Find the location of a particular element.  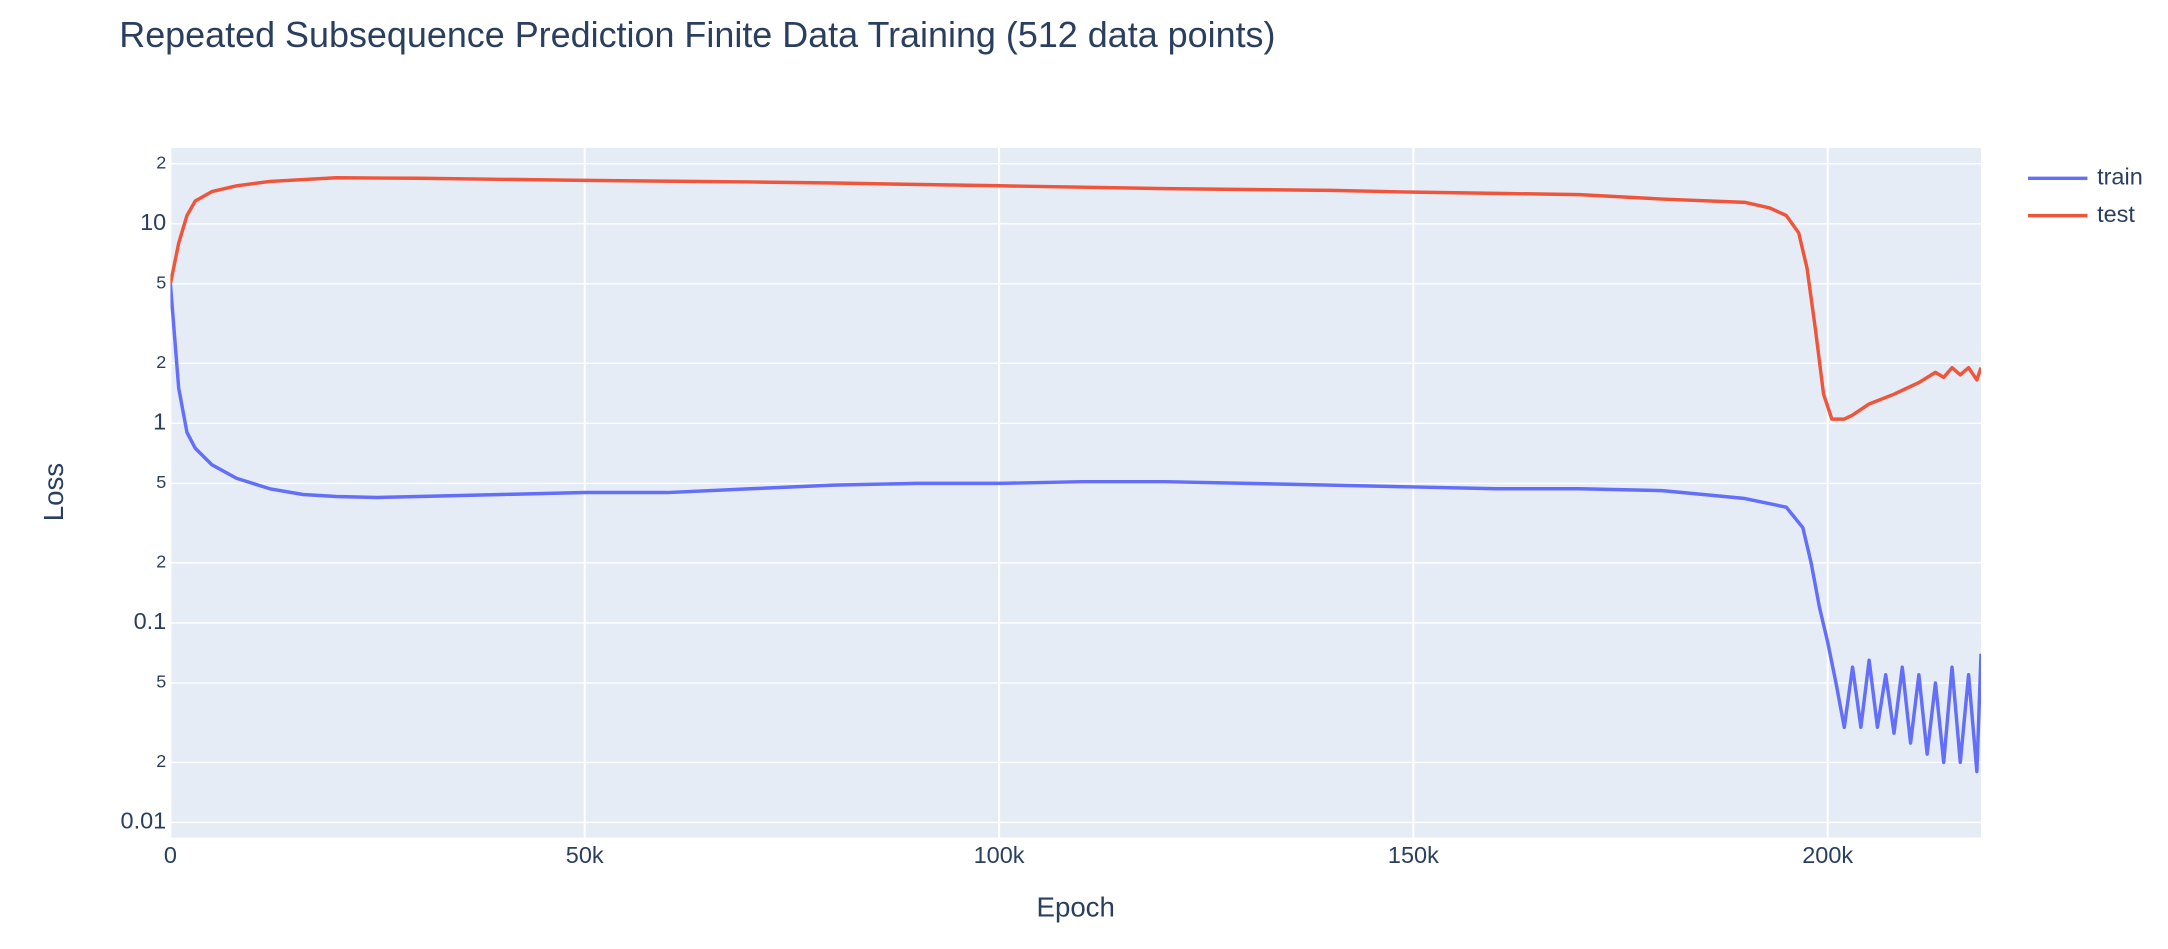

y-tick-label: 1 is located at coordinates (159, 422).